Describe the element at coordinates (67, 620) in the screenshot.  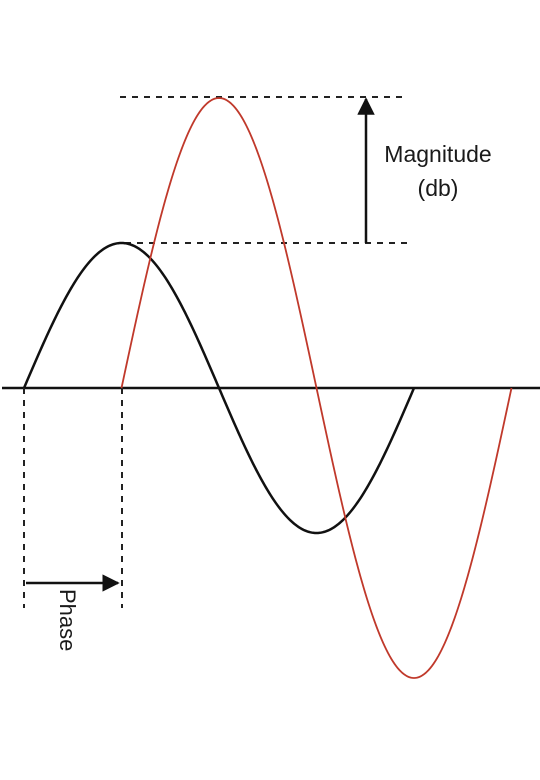
I see `phase-label: Phase` at that location.